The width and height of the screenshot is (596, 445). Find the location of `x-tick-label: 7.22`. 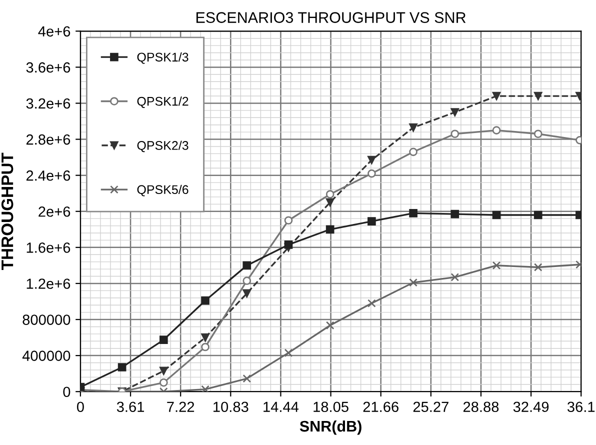

x-tick-label: 7.22 is located at coordinates (180, 407).